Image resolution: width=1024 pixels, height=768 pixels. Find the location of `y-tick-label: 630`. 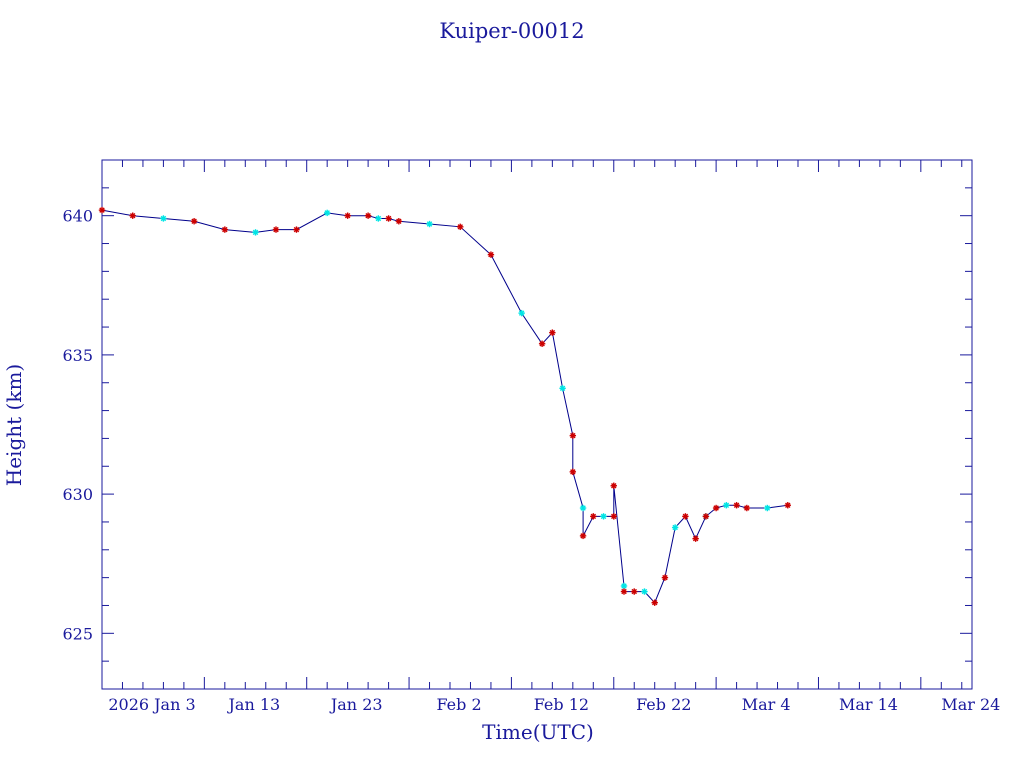

y-tick-label: 630 is located at coordinates (77, 494).